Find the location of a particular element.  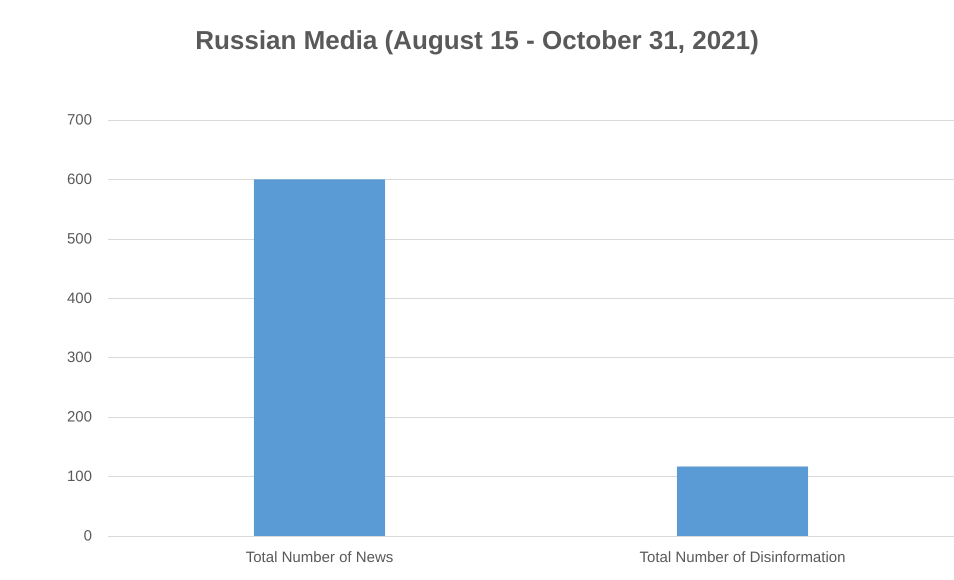

y-tick-label: 500 is located at coordinates (79, 239).